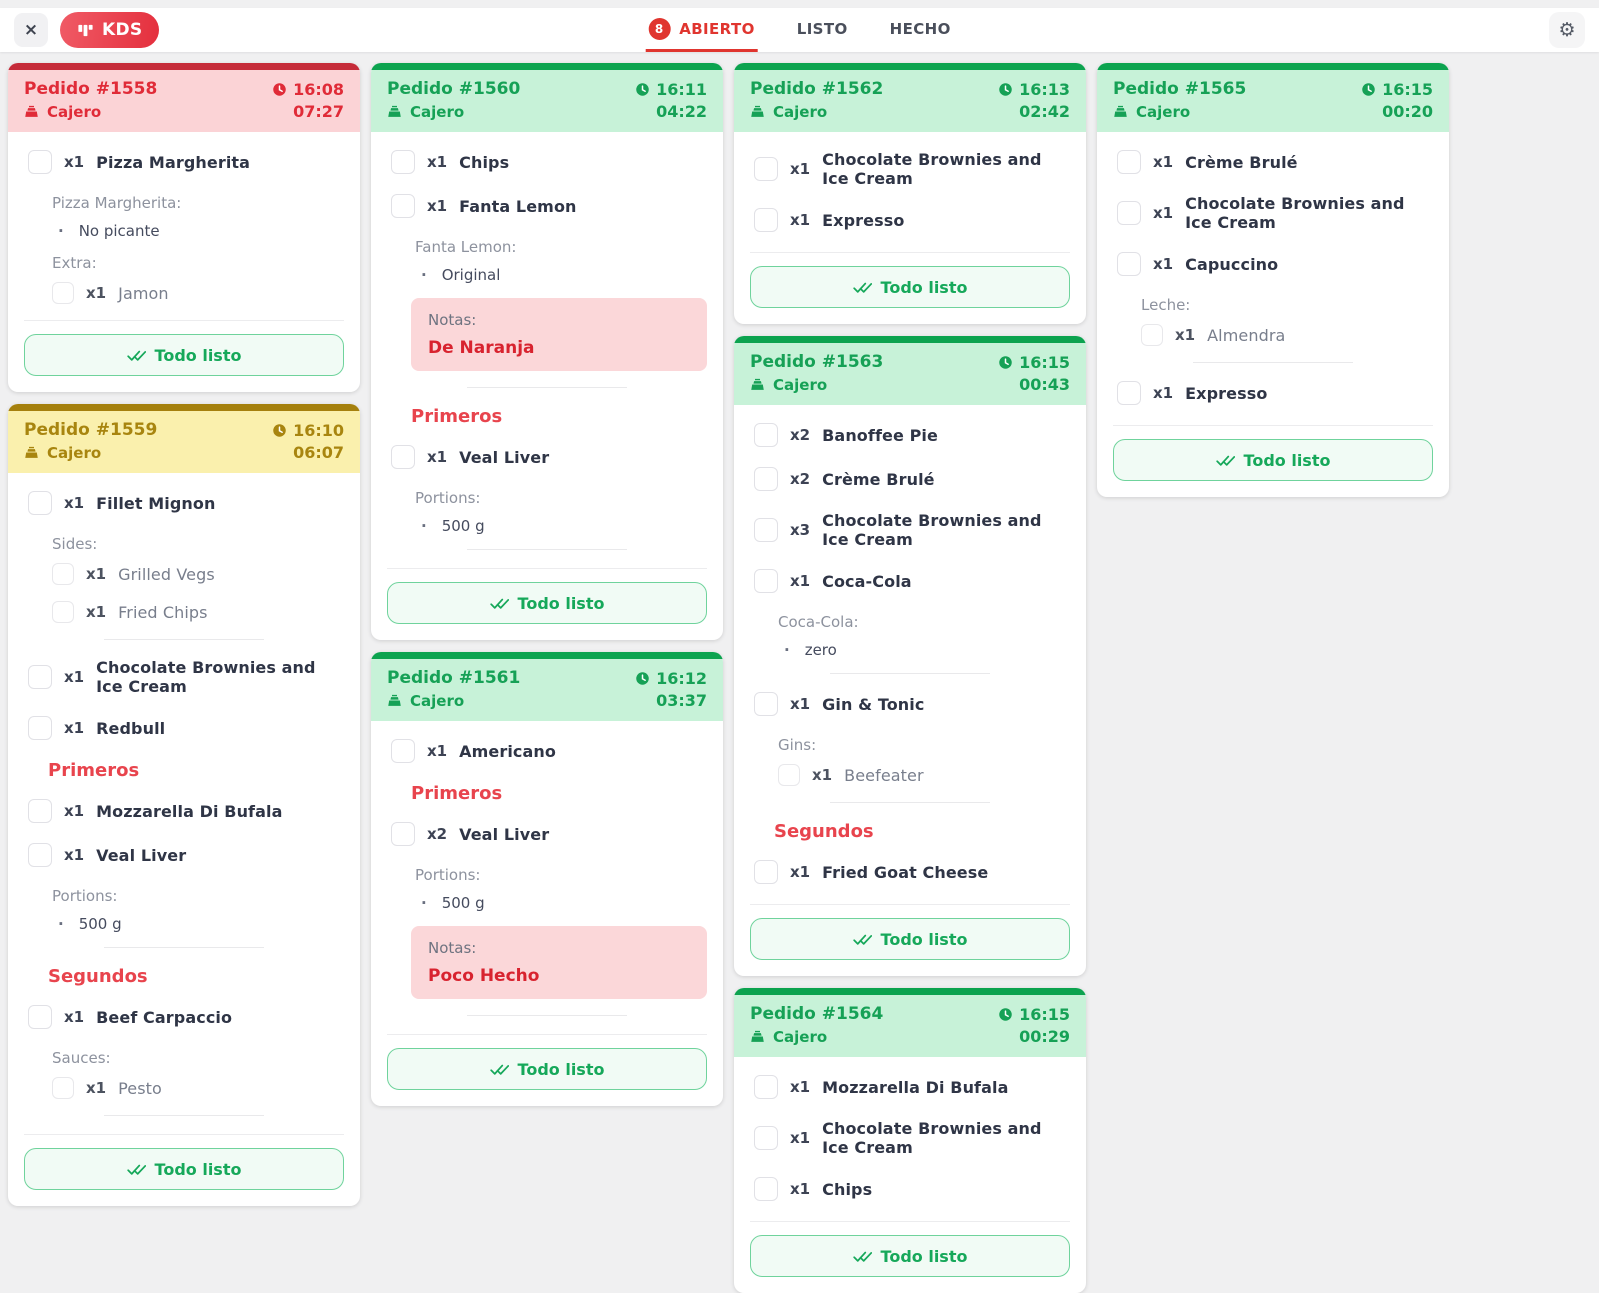 This screenshot has width=1599, height=1293. I want to click on todo-listo-label: Todo listo, so click(924, 287).